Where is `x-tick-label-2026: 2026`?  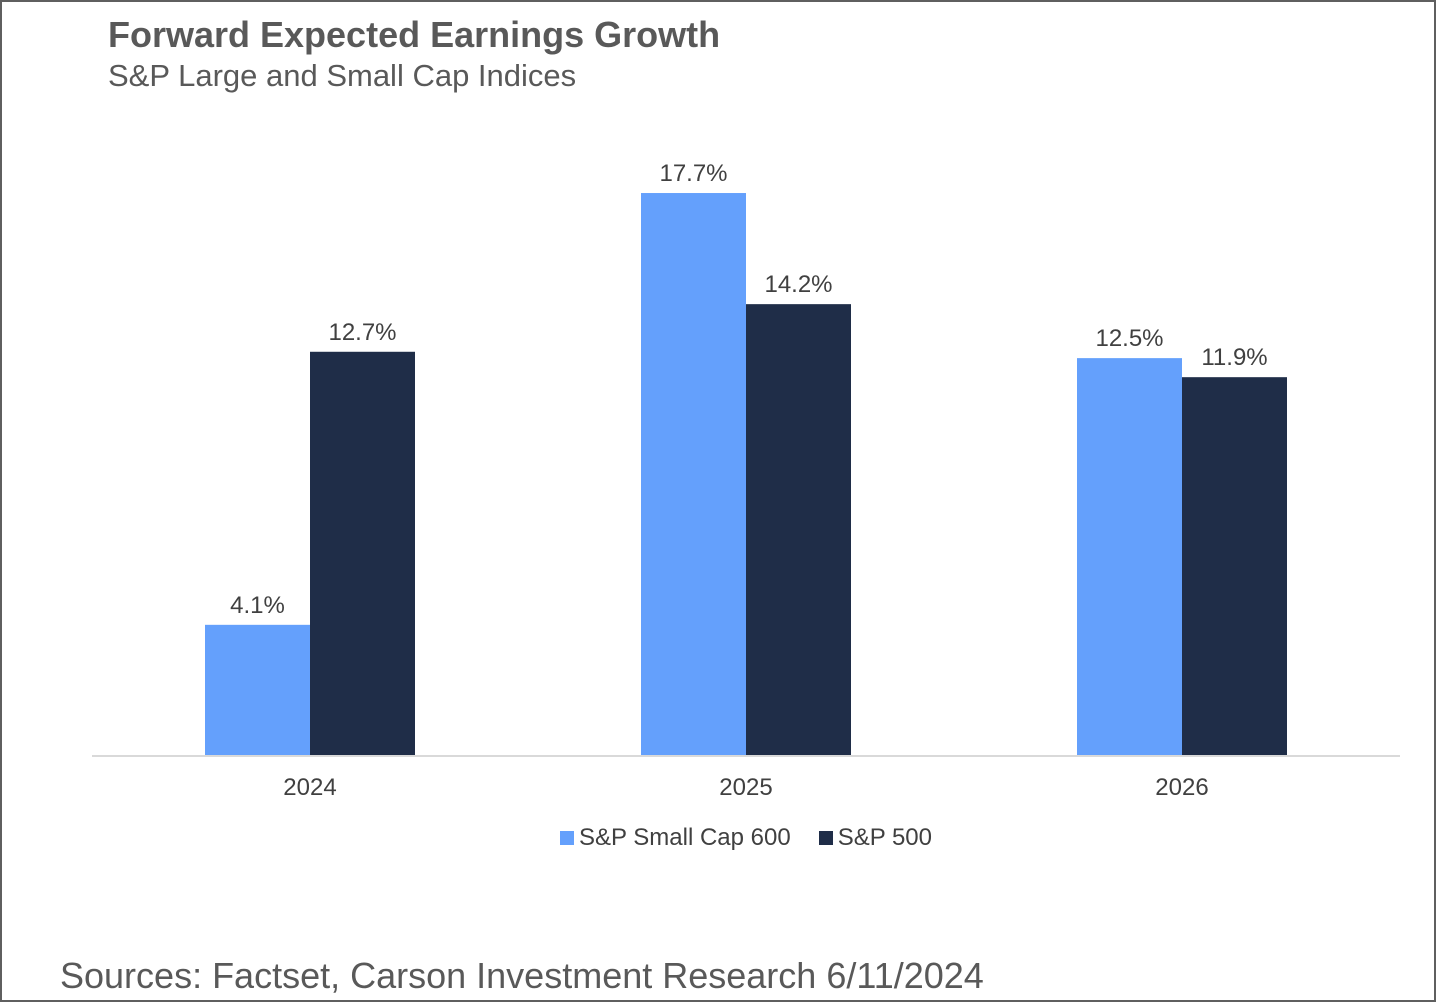
x-tick-label-2026: 2026 is located at coordinates (1181, 787).